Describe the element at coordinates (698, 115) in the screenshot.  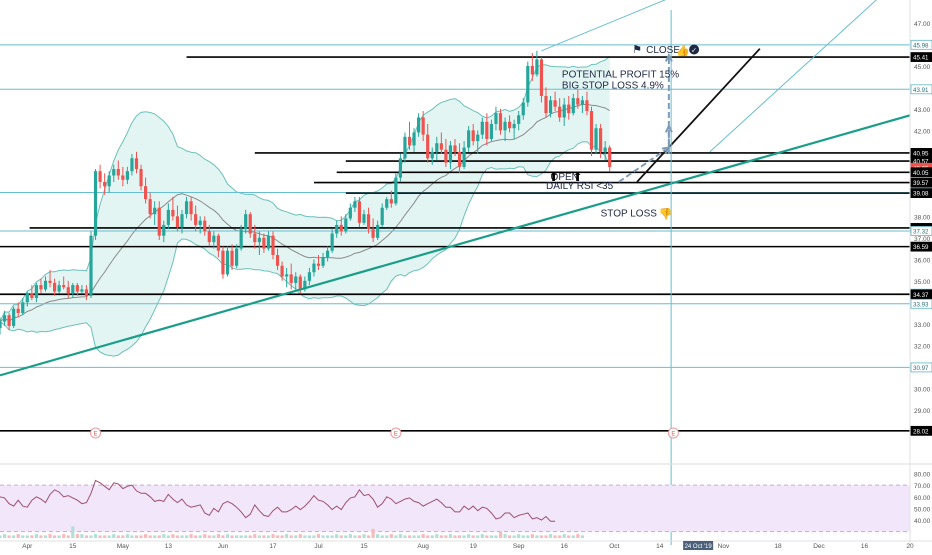
I see `projection-line` at that location.